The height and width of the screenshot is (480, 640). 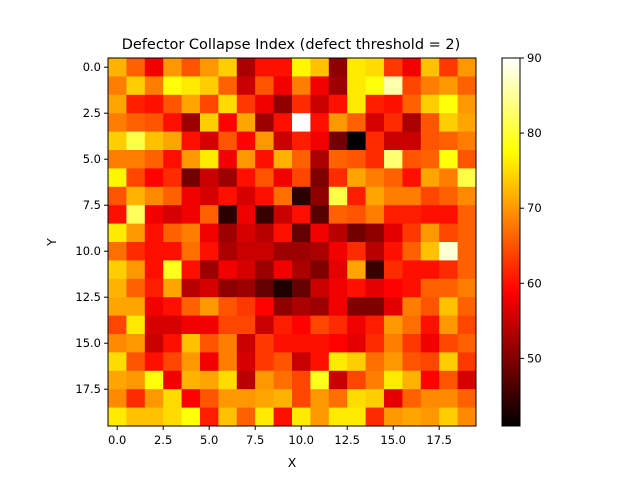 What do you see at coordinates (209, 440) in the screenshot?
I see `x-tick-label: 5.0` at bounding box center [209, 440].